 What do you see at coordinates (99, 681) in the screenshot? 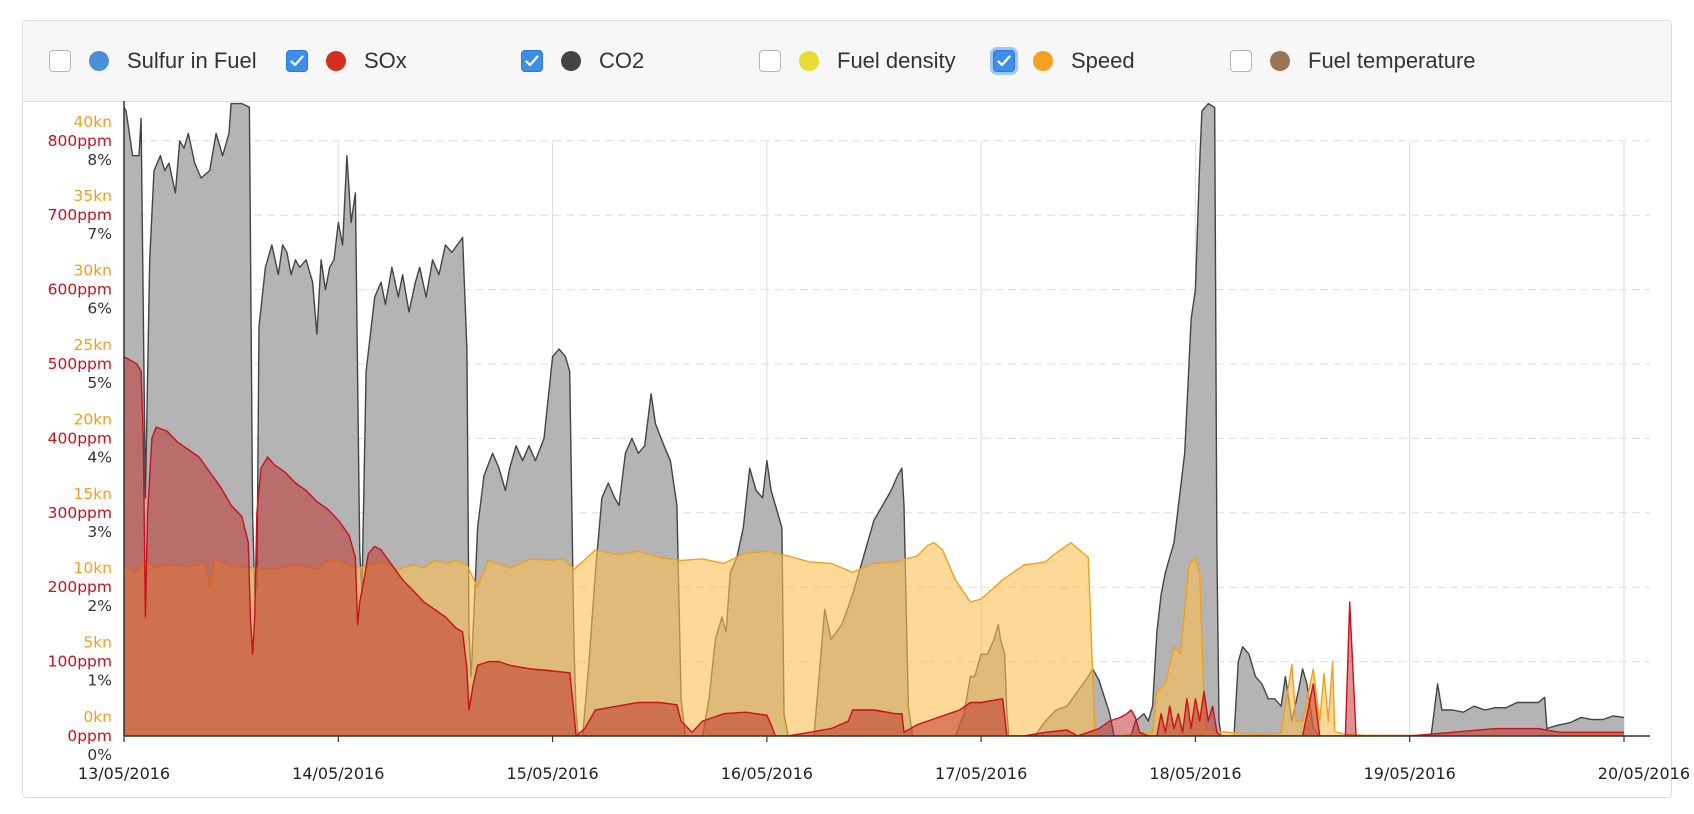
I see `y-tick-co2: 1%` at bounding box center [99, 681].